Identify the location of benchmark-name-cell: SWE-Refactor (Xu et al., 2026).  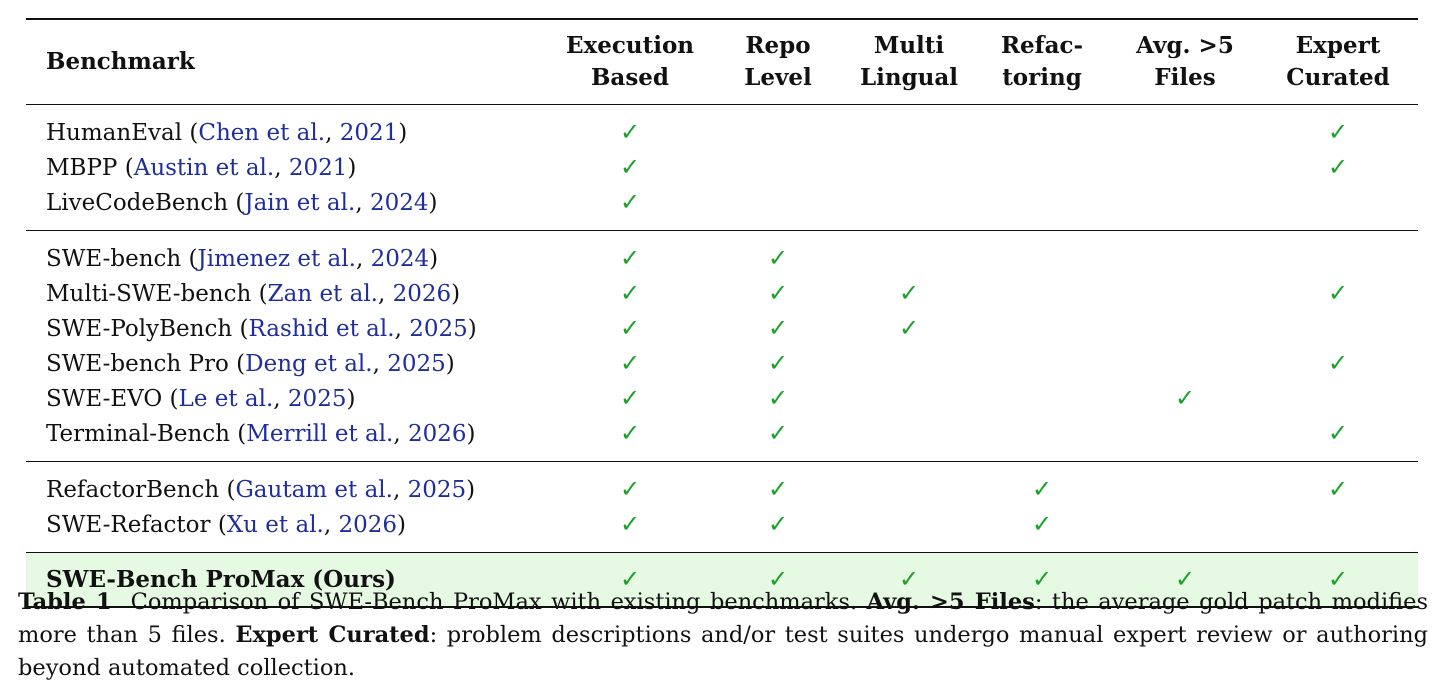
(226, 524).